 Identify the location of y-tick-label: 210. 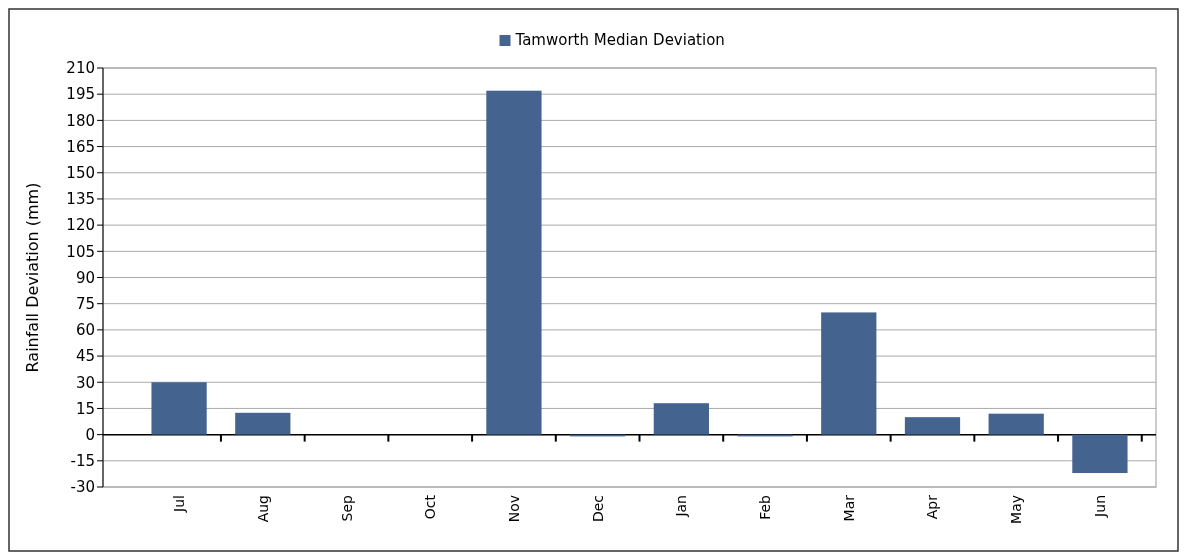
(80, 68).